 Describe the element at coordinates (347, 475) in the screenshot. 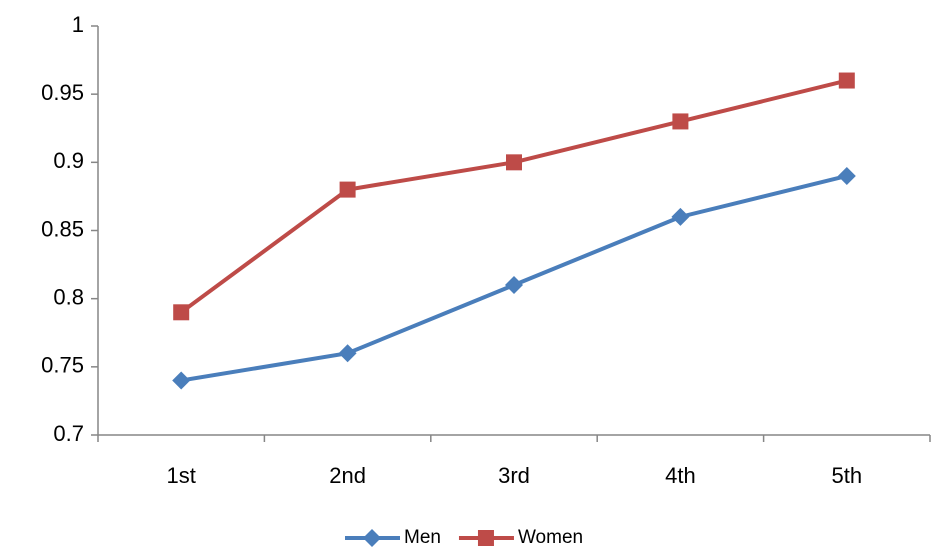

I see `x-tick-label: 2nd` at that location.